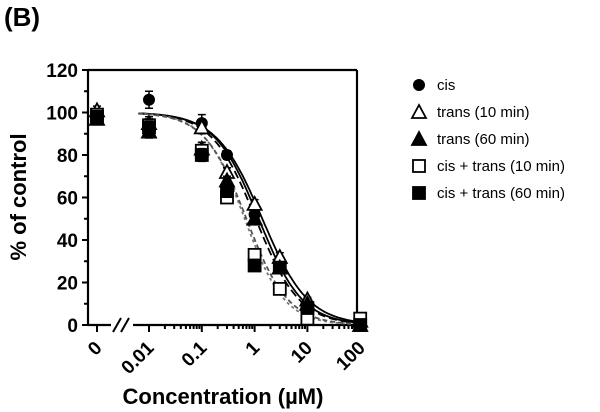 The height and width of the screenshot is (412, 600). What do you see at coordinates (67, 284) in the screenshot?
I see `y-tick-label: 20` at bounding box center [67, 284].